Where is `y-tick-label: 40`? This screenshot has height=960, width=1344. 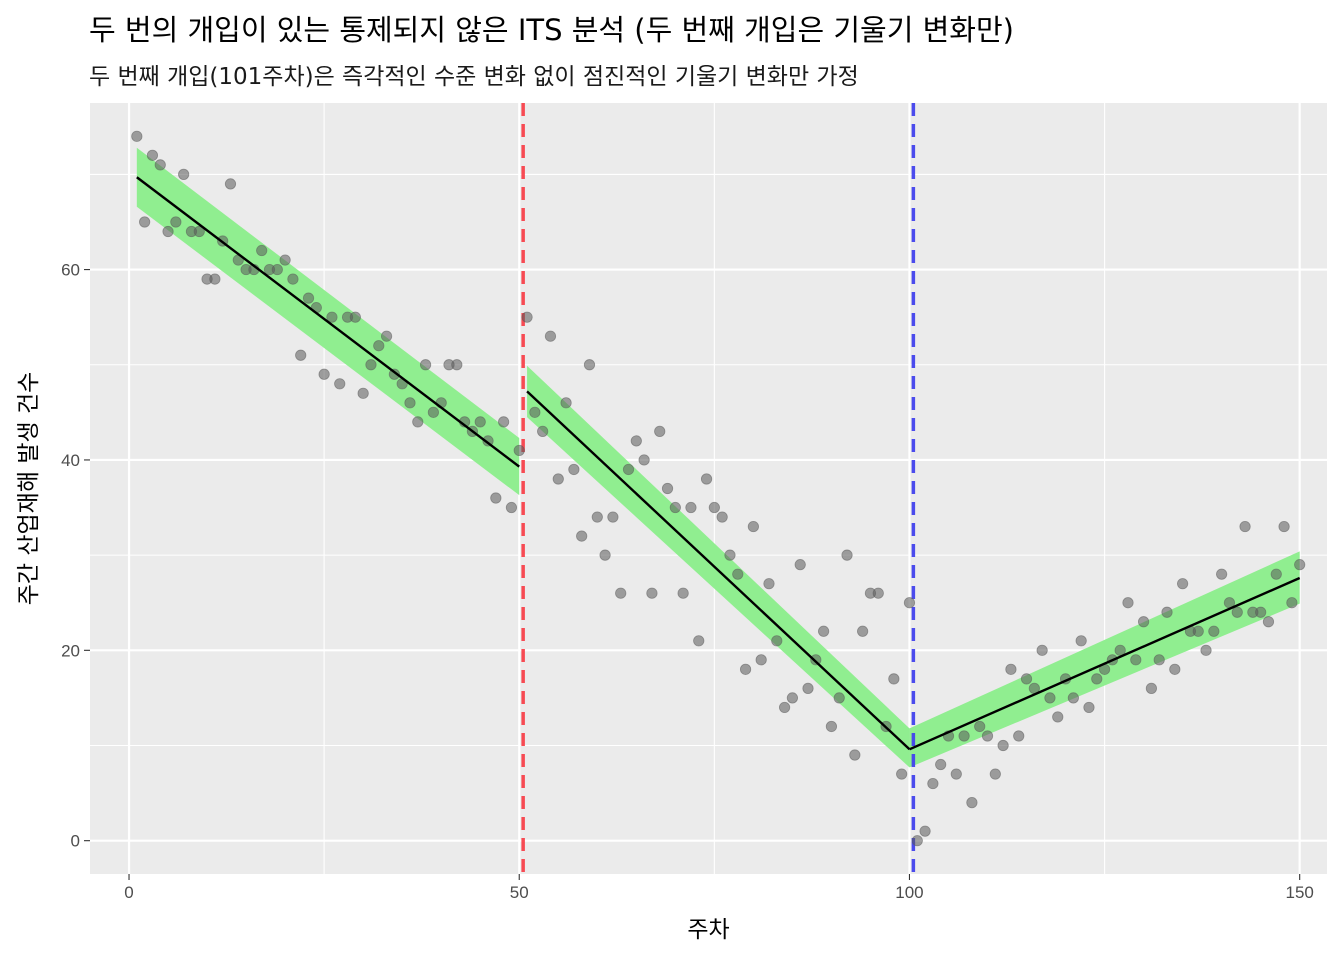 y-tick-label: 40 is located at coordinates (70, 460).